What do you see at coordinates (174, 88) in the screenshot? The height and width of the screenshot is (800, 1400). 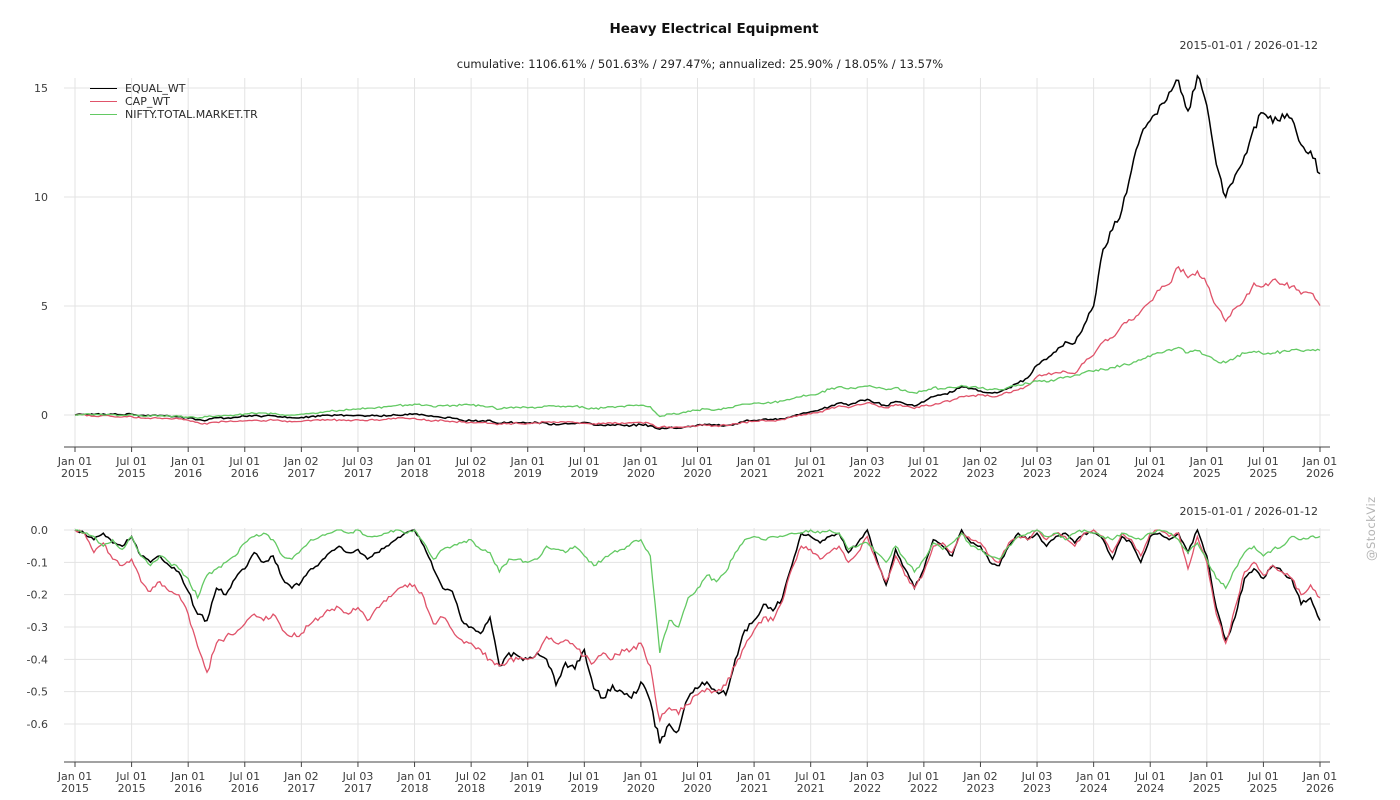 I see `legend-item-equal-wt: EQUAL_WT` at bounding box center [174, 88].